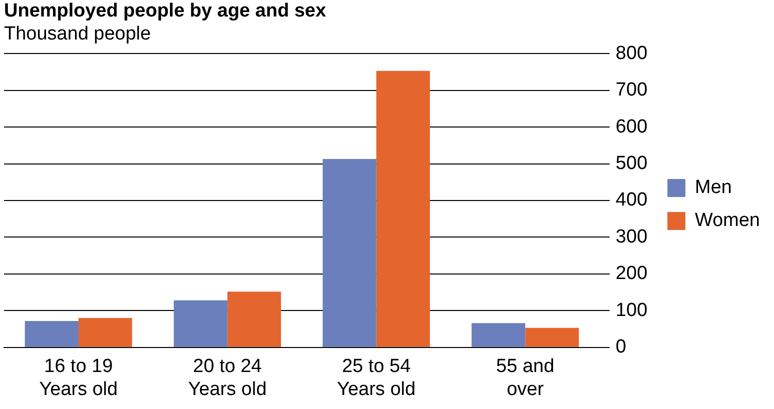 The image size is (774, 409). I want to click on legend-label: Women, so click(727, 221).